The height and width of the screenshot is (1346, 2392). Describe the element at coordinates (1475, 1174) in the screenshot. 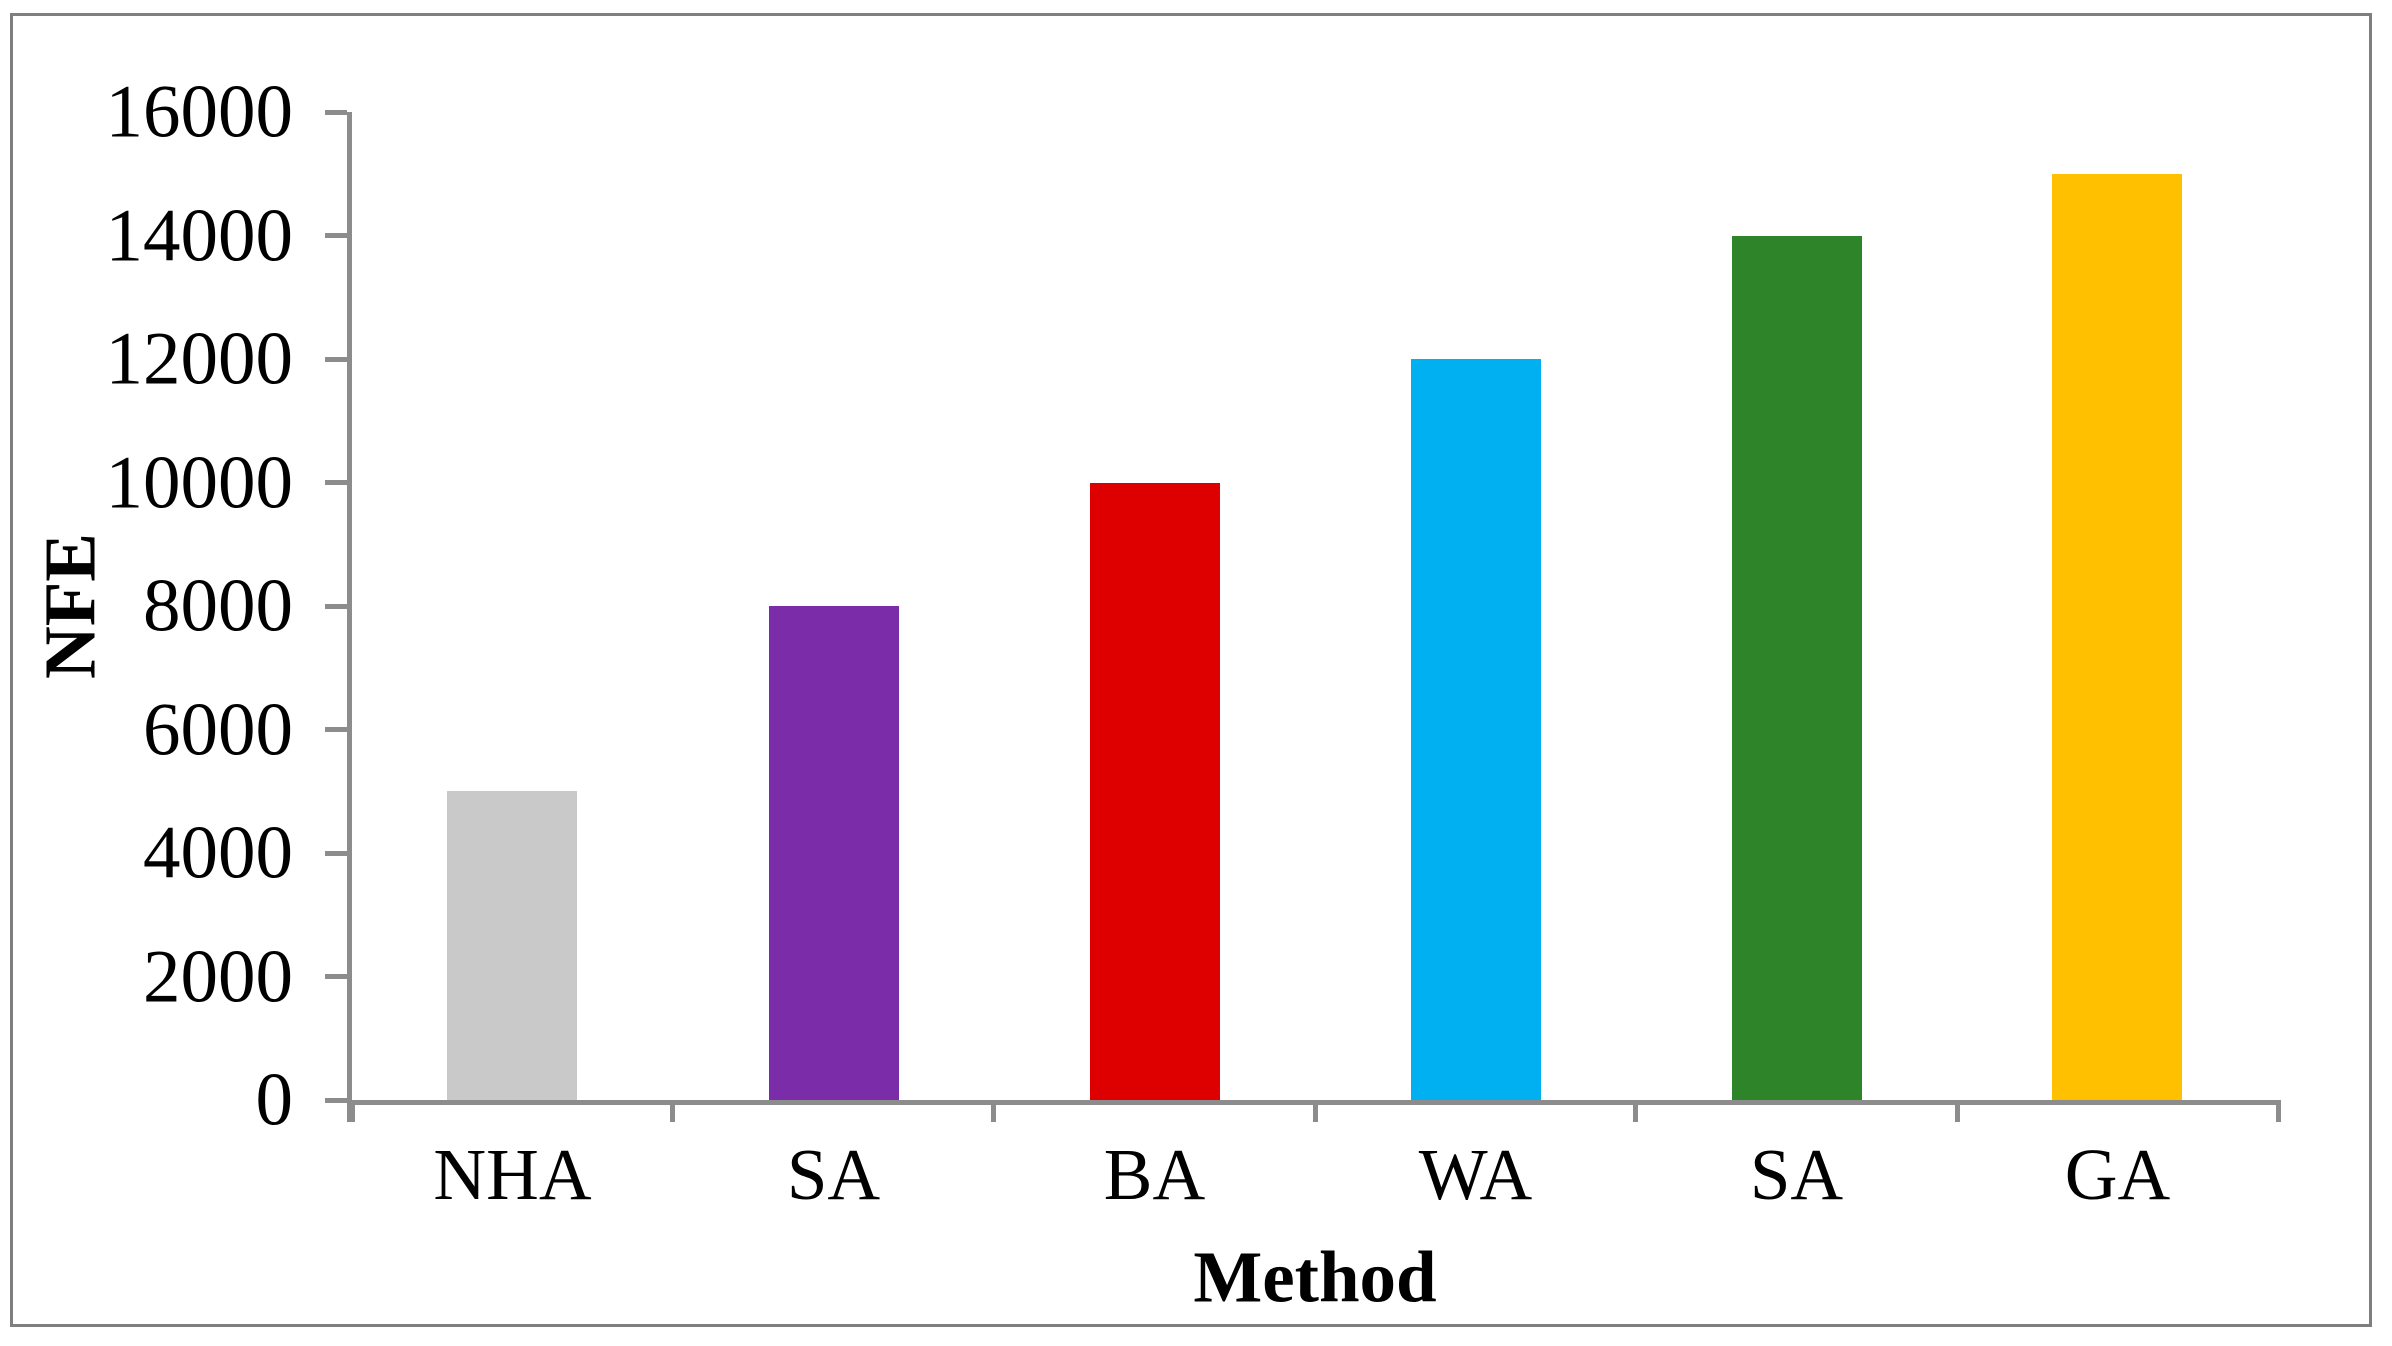

I see `x-category-label: WA` at that location.